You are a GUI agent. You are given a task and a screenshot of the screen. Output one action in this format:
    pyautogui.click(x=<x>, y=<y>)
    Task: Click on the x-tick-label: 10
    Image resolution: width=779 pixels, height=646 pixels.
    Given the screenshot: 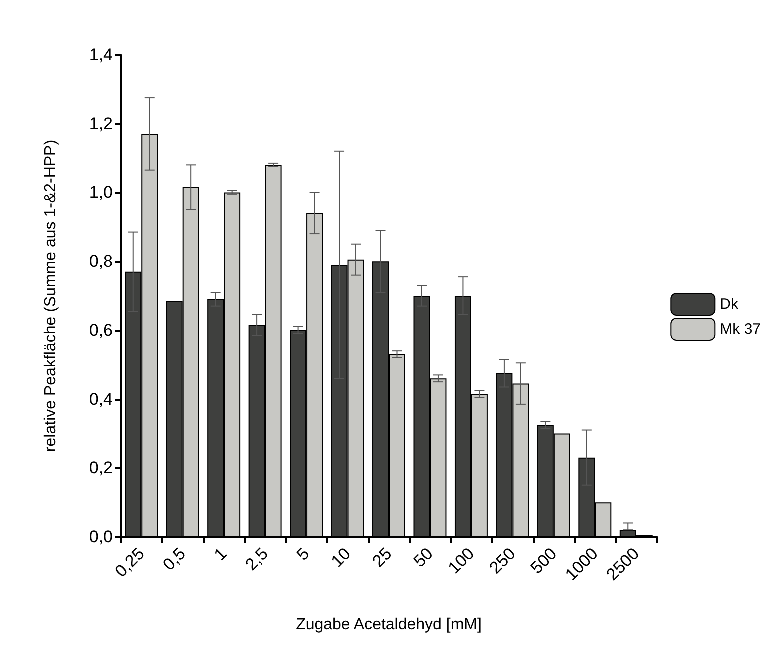 What is the action you would take?
    pyautogui.click(x=341, y=558)
    